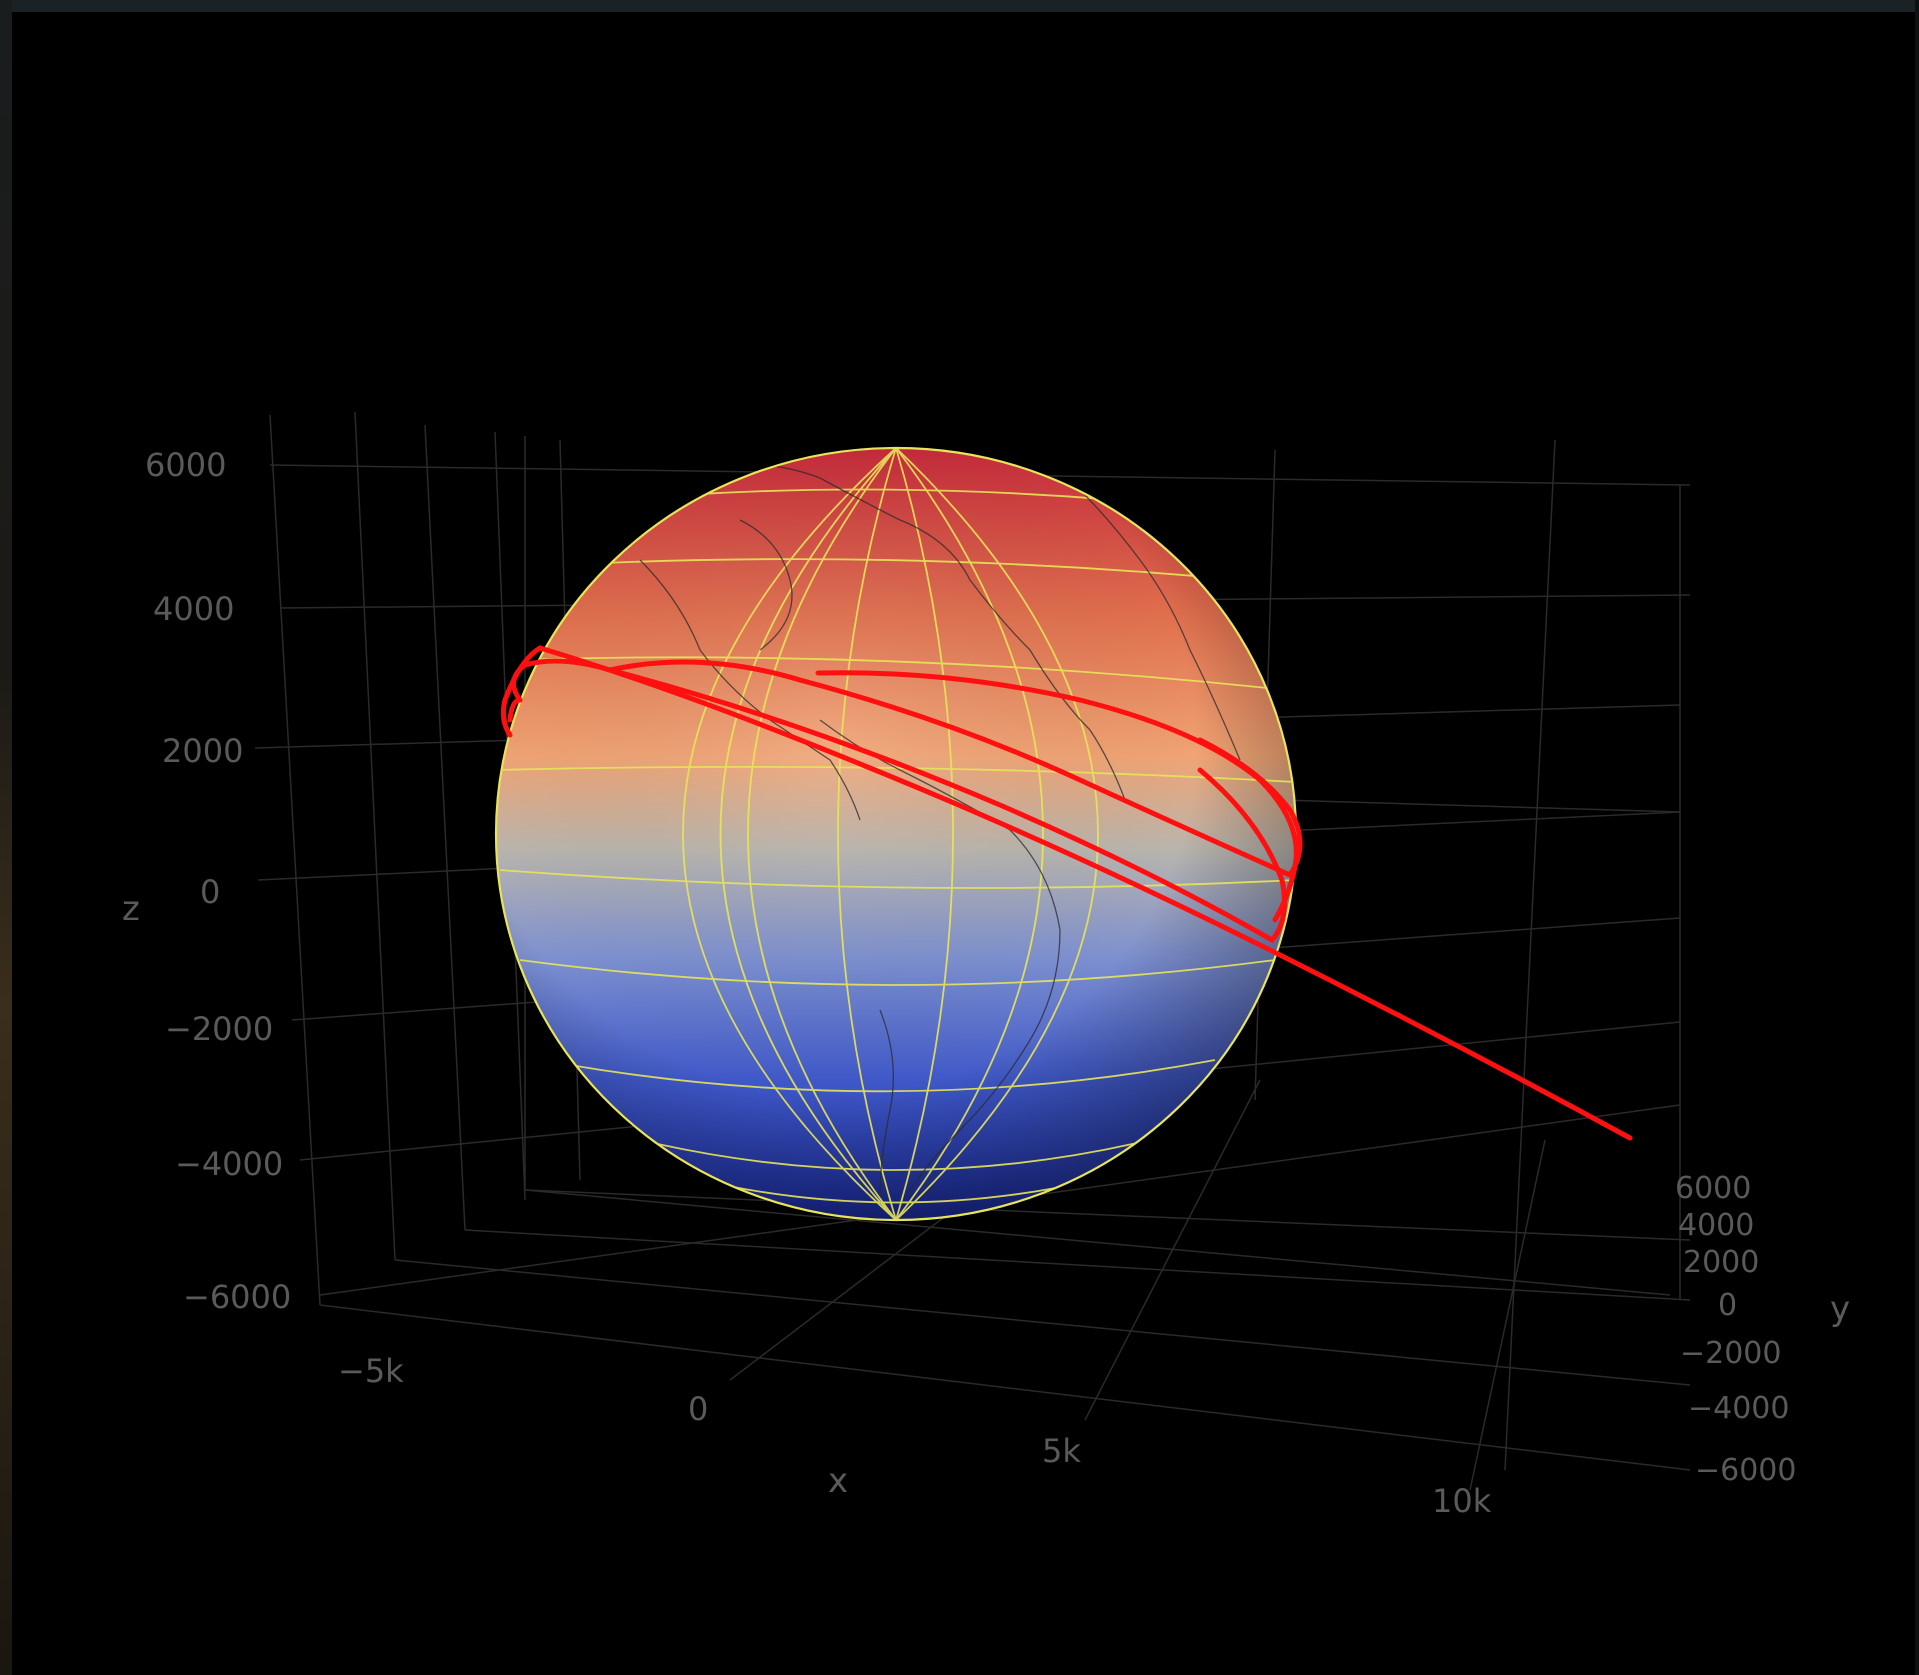 The image size is (1919, 1675). What do you see at coordinates (1745, 1470) in the screenshot?
I see `y-tick-label: −6000` at bounding box center [1745, 1470].